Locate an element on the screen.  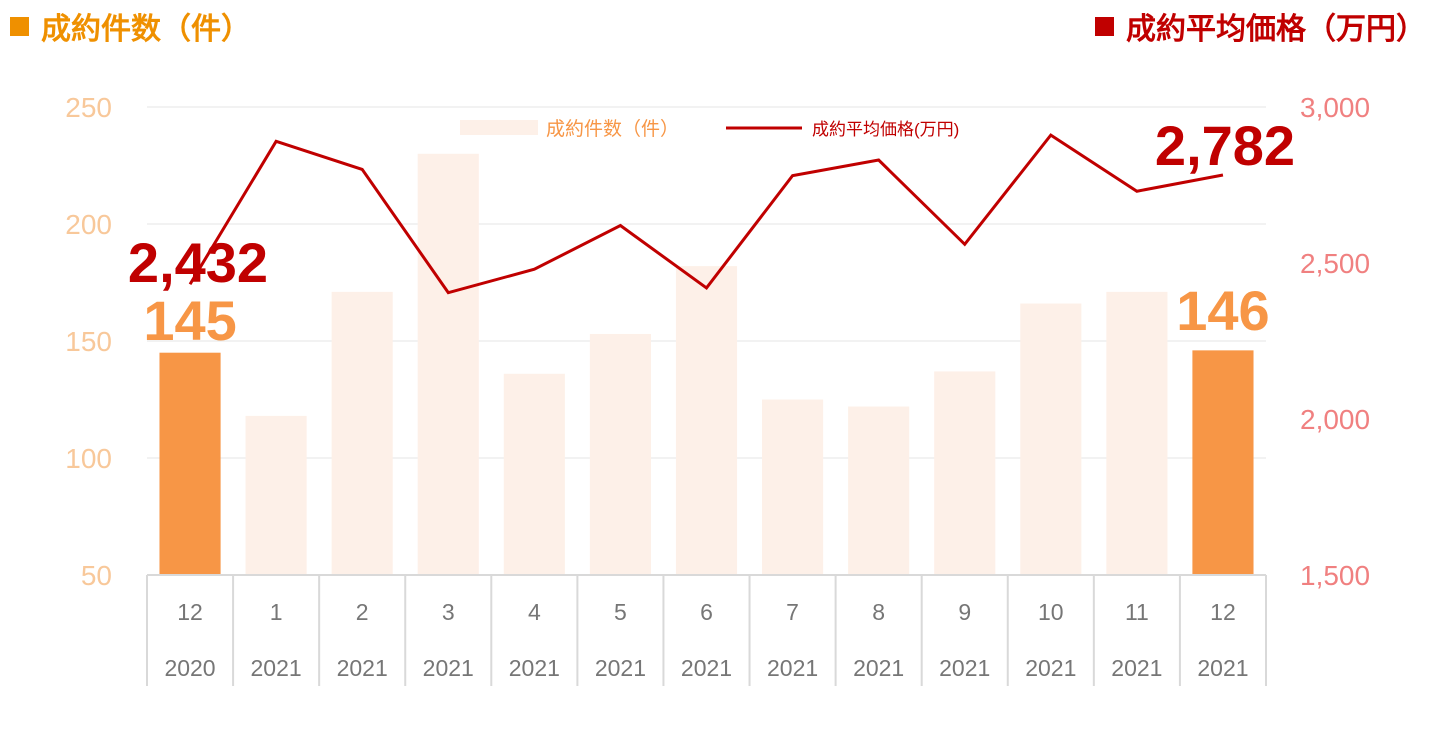
category-month-label: 1 is located at coordinates (276, 612).